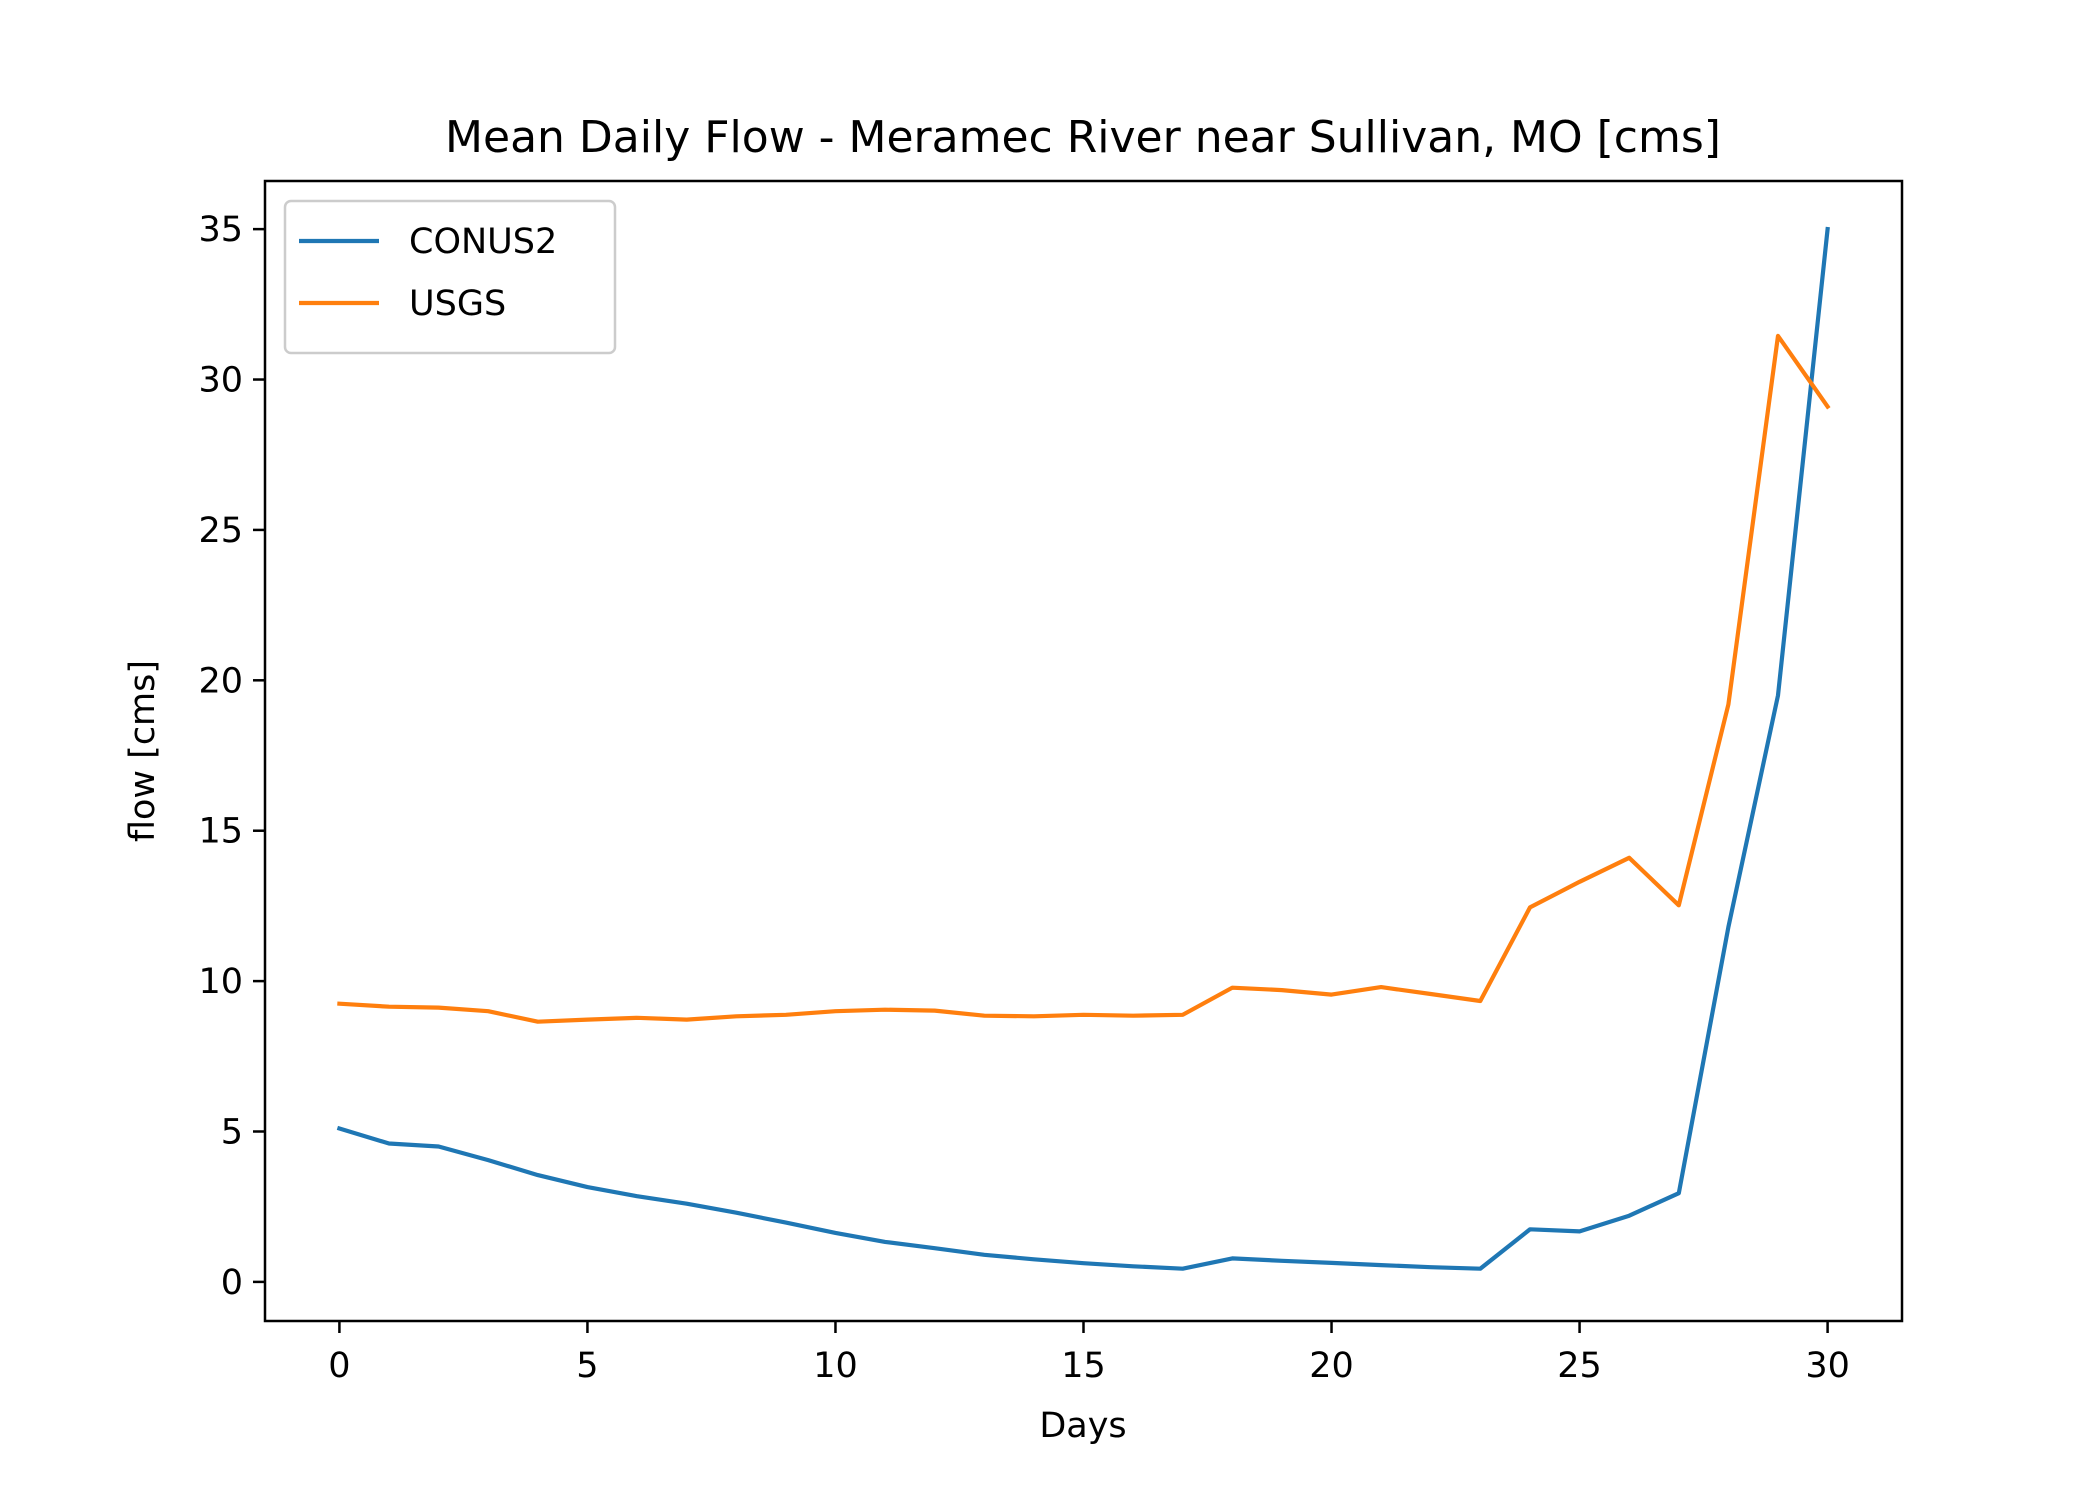 This screenshot has height=1500, width=2100. What do you see at coordinates (232, 1133) in the screenshot?
I see `y-tick-label: 5` at bounding box center [232, 1133].